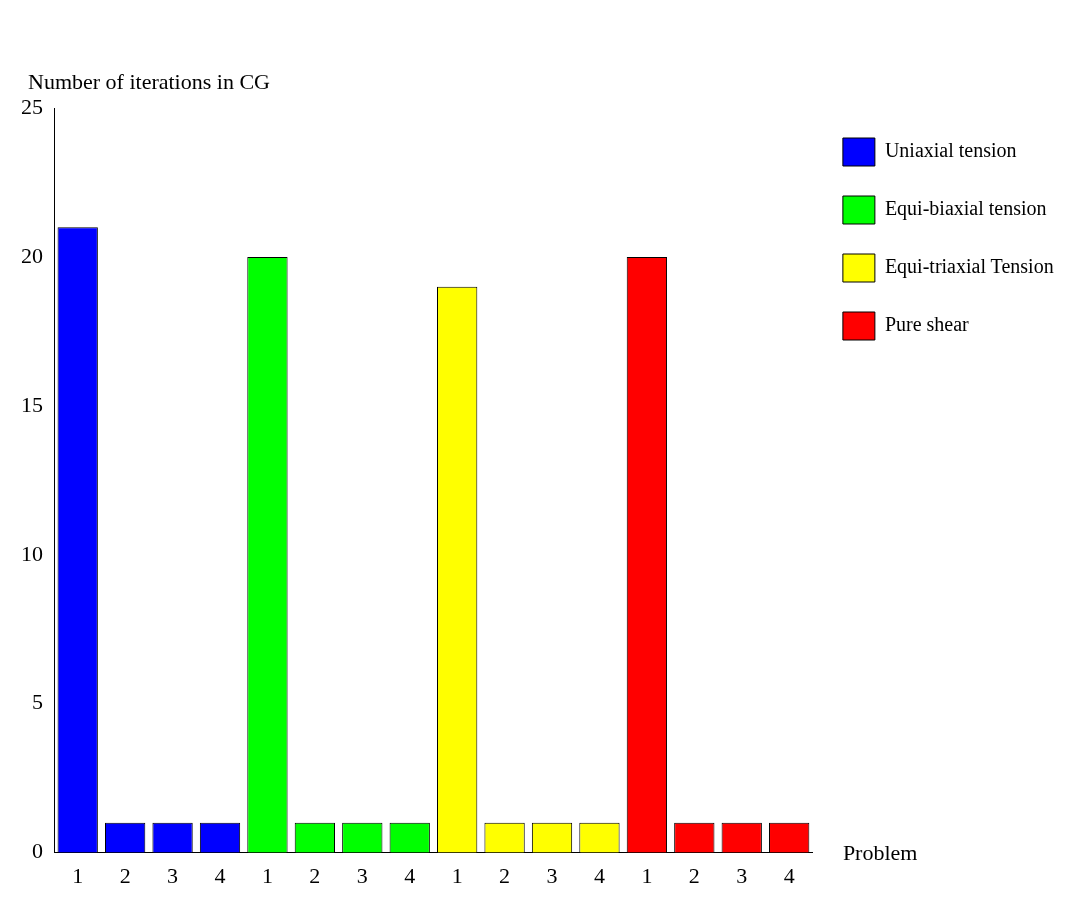 This screenshot has height=915, width=1077. What do you see at coordinates (32, 255) in the screenshot?
I see `y-tick-label: 20` at bounding box center [32, 255].